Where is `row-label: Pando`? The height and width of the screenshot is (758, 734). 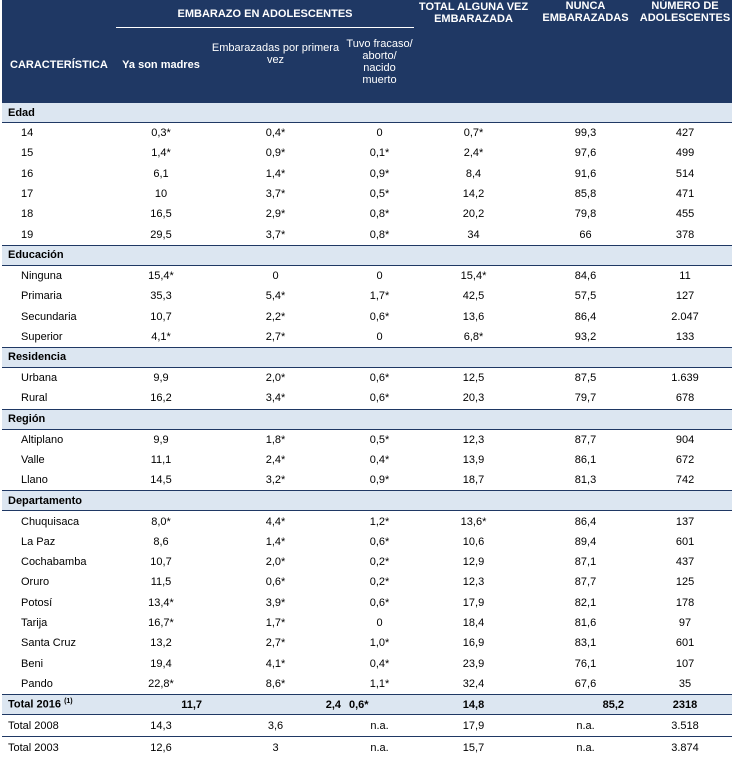 row-label: Pando is located at coordinates (59, 684).